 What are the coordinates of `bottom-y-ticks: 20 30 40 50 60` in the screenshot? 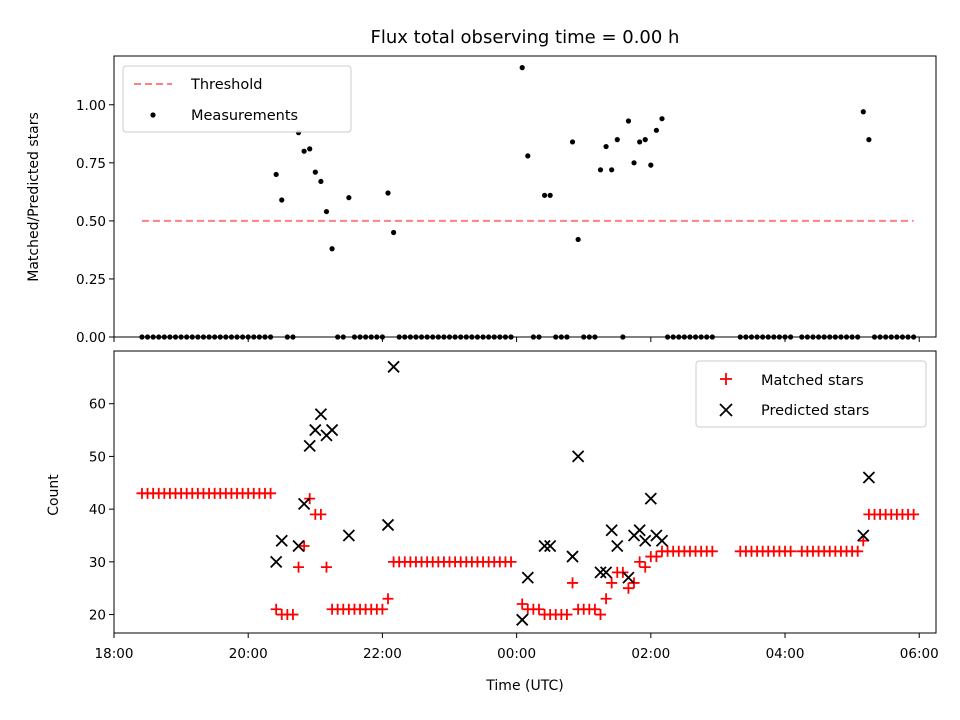 It's located at (101, 510).